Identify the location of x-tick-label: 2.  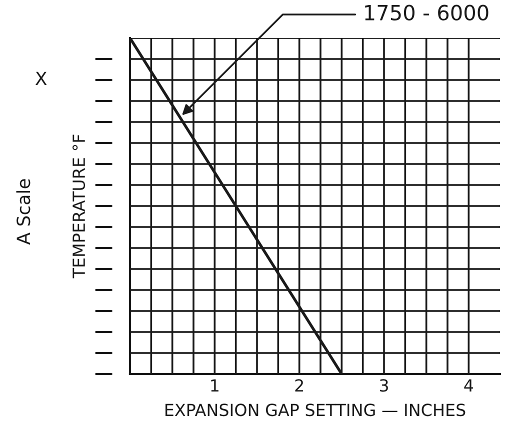
(299, 385).